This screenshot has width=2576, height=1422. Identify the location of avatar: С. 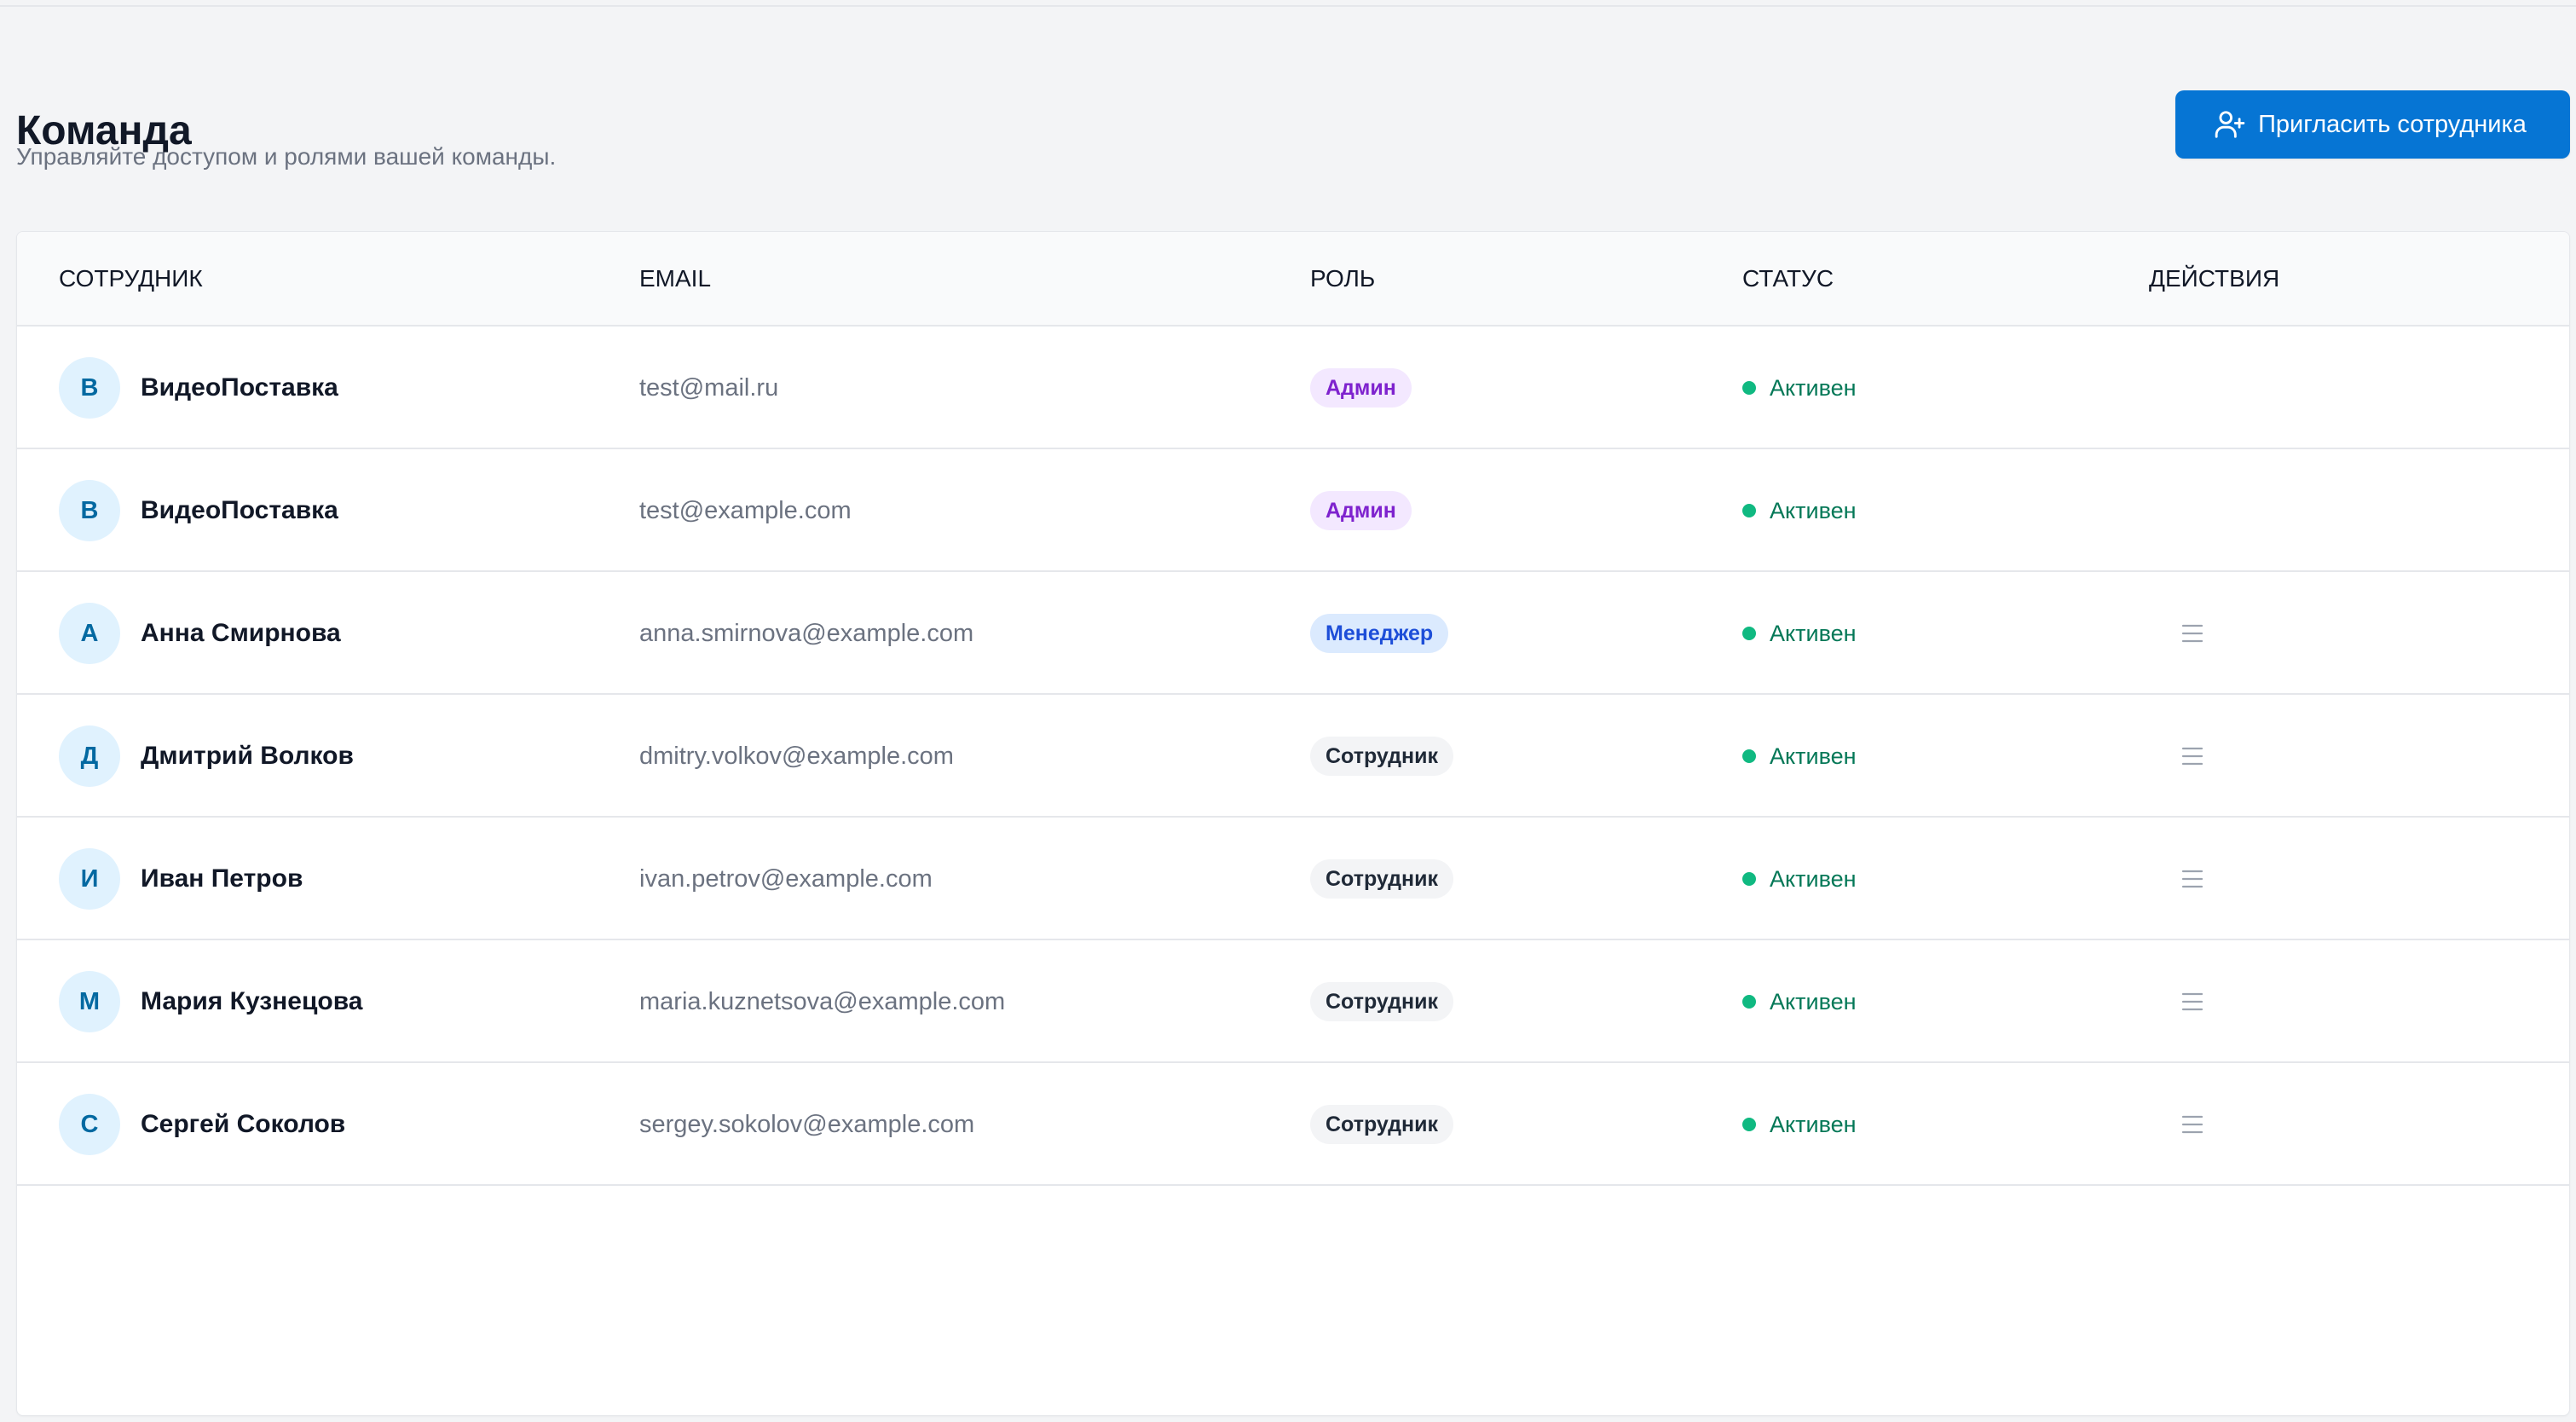
(89, 1125).